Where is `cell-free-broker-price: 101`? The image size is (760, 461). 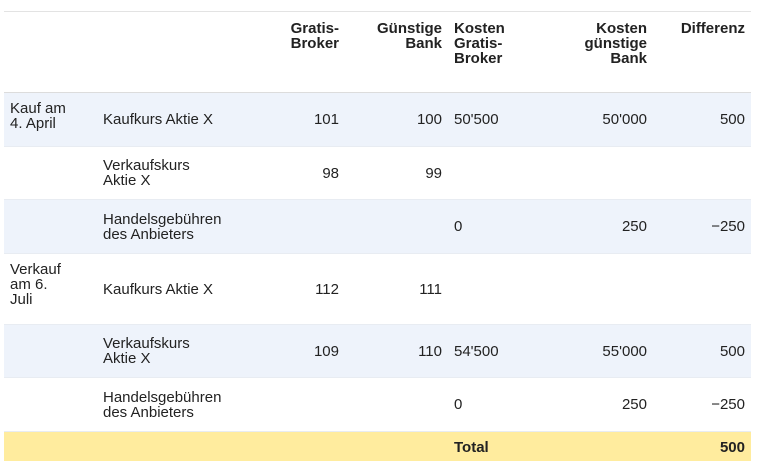 cell-free-broker-price: 101 is located at coordinates (301, 120).